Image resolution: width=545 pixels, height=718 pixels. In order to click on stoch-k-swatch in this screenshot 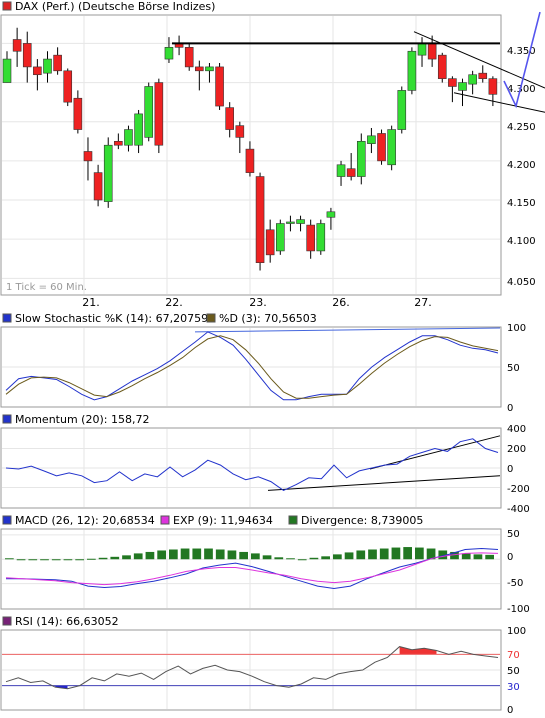, I will do `click(7, 318)`.